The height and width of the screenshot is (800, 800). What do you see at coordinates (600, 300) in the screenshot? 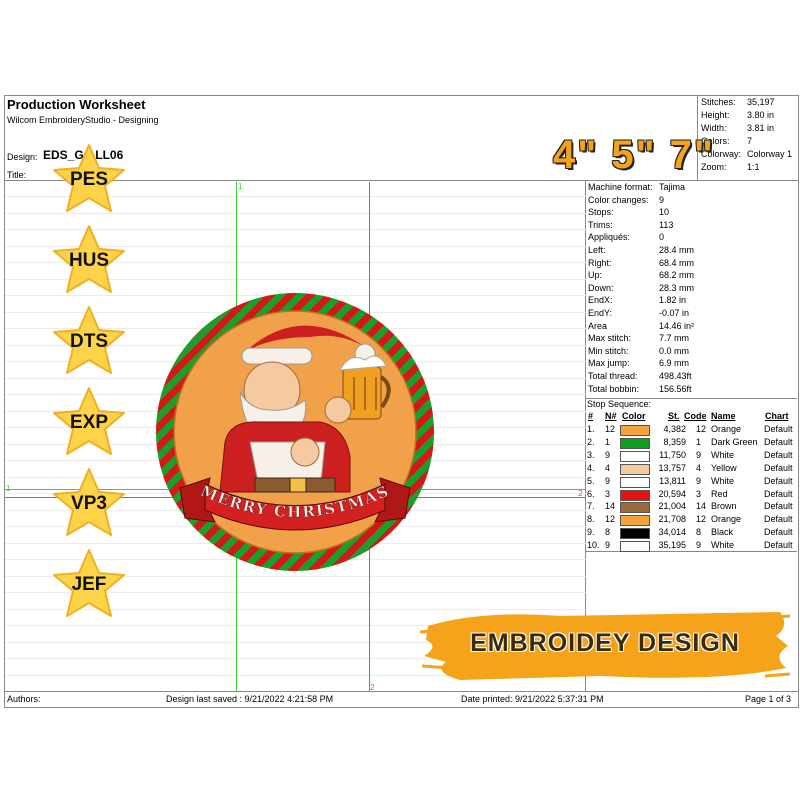
I see `machine-label: EndX:` at bounding box center [600, 300].